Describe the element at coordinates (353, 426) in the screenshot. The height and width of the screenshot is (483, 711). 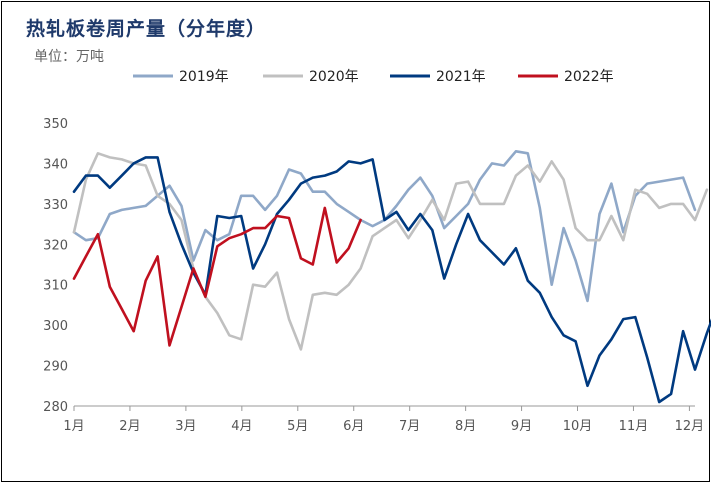
I see `x-tick-label: 6月` at that location.